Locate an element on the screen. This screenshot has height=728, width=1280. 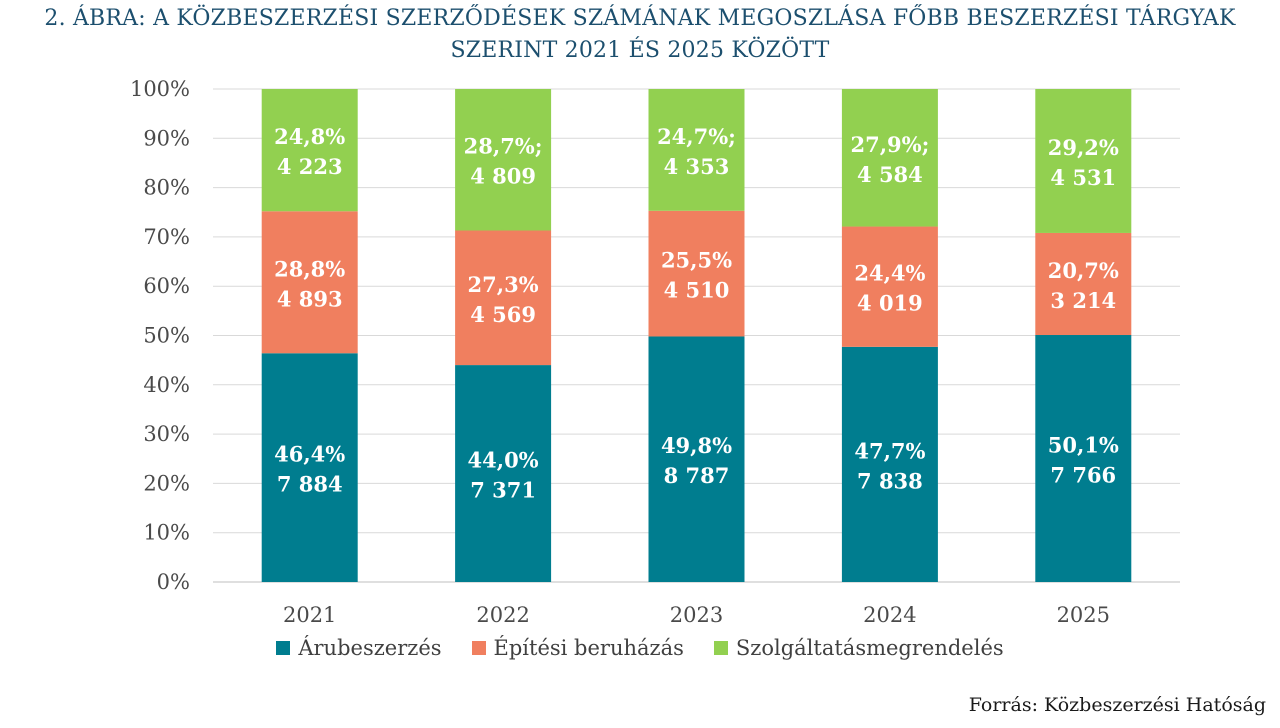
data-label-count: 3 214 is located at coordinates (1083, 300).